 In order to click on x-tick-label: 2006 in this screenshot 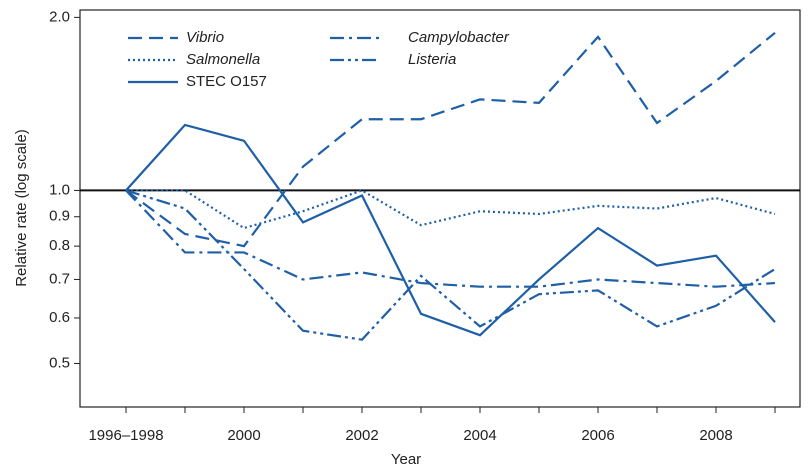, I will do `click(597, 435)`.